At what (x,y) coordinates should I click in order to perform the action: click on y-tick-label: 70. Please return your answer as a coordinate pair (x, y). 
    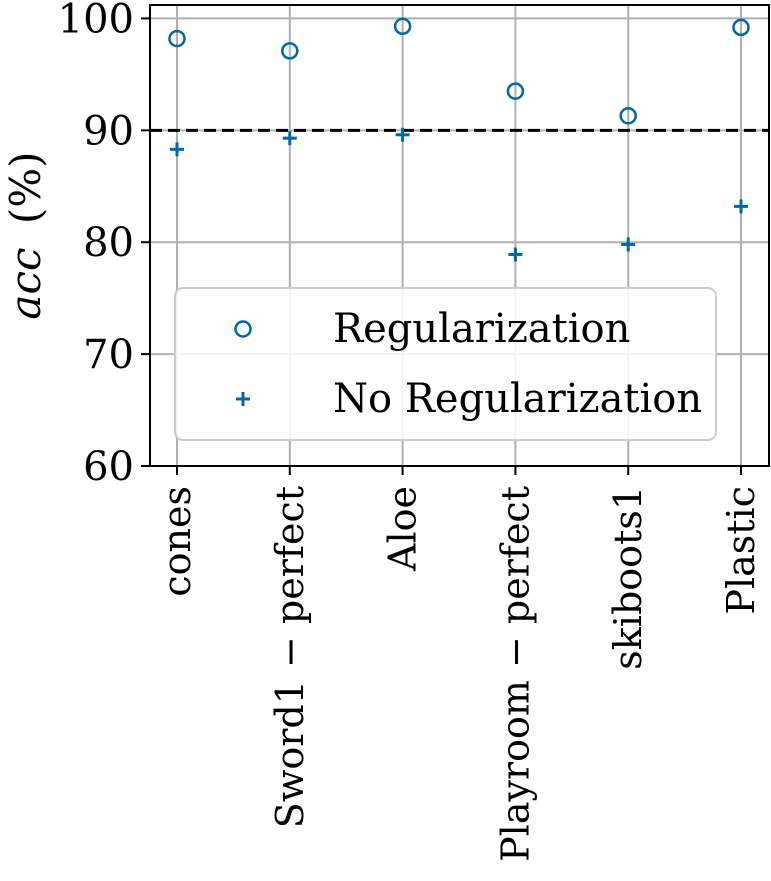
    Looking at the image, I should click on (108, 355).